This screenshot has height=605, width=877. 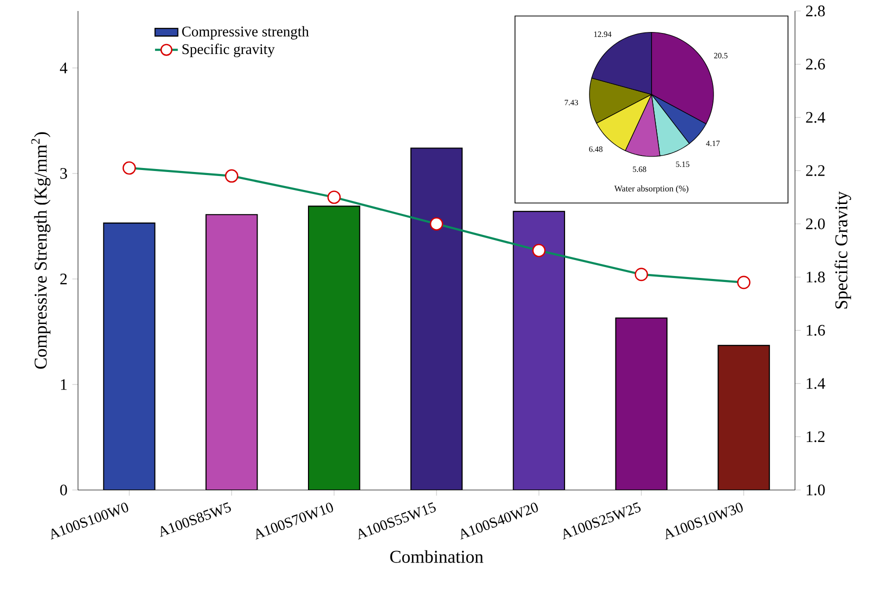 What do you see at coordinates (683, 164) in the screenshot?
I see `data-label: 5.15` at bounding box center [683, 164].